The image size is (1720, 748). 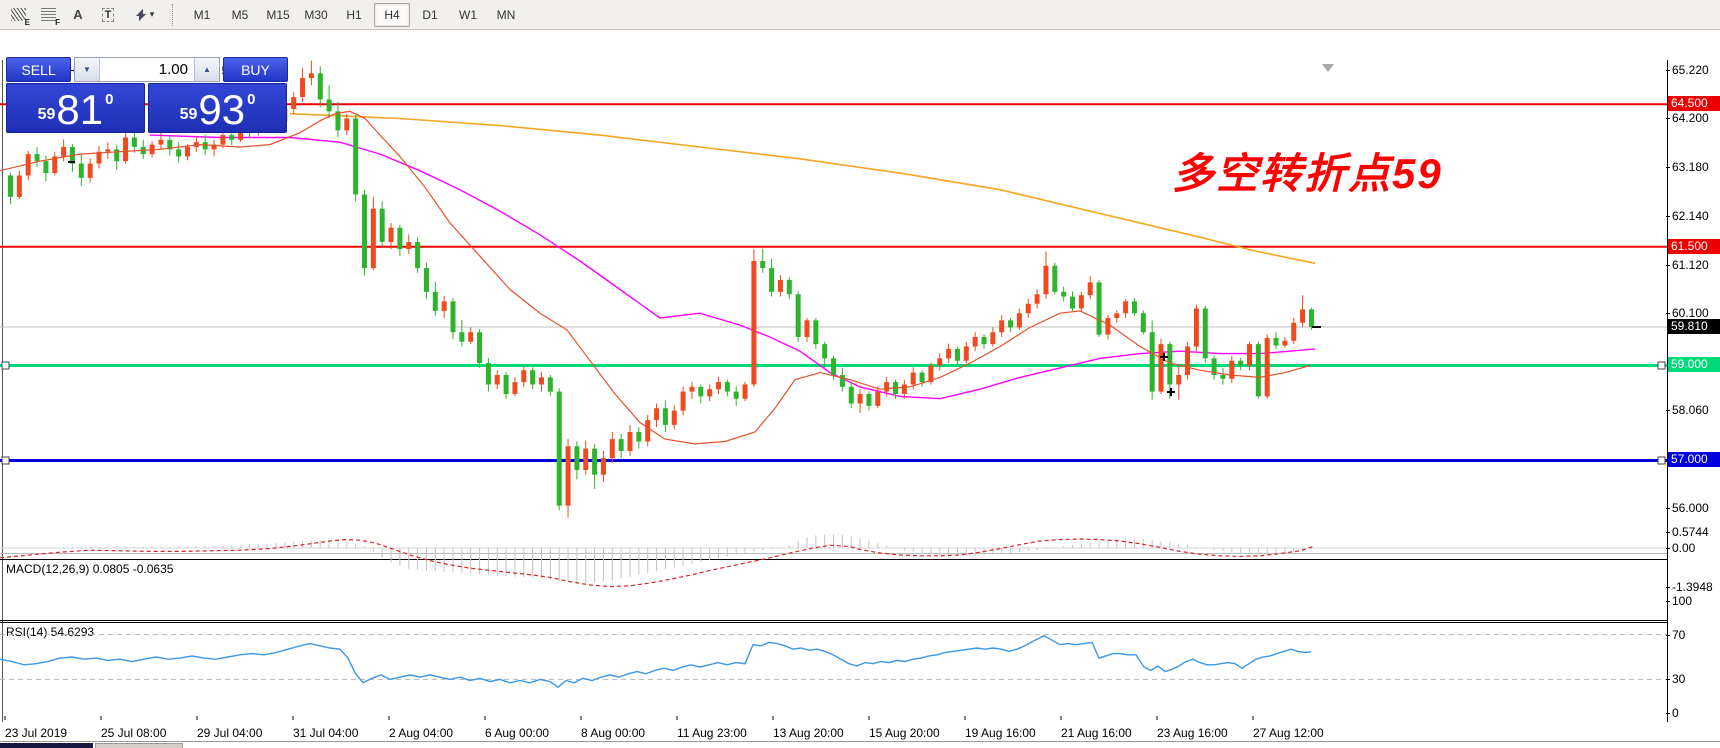 What do you see at coordinates (1687, 118) in the screenshot?
I see `price-tick-64.200: 64.200` at bounding box center [1687, 118].